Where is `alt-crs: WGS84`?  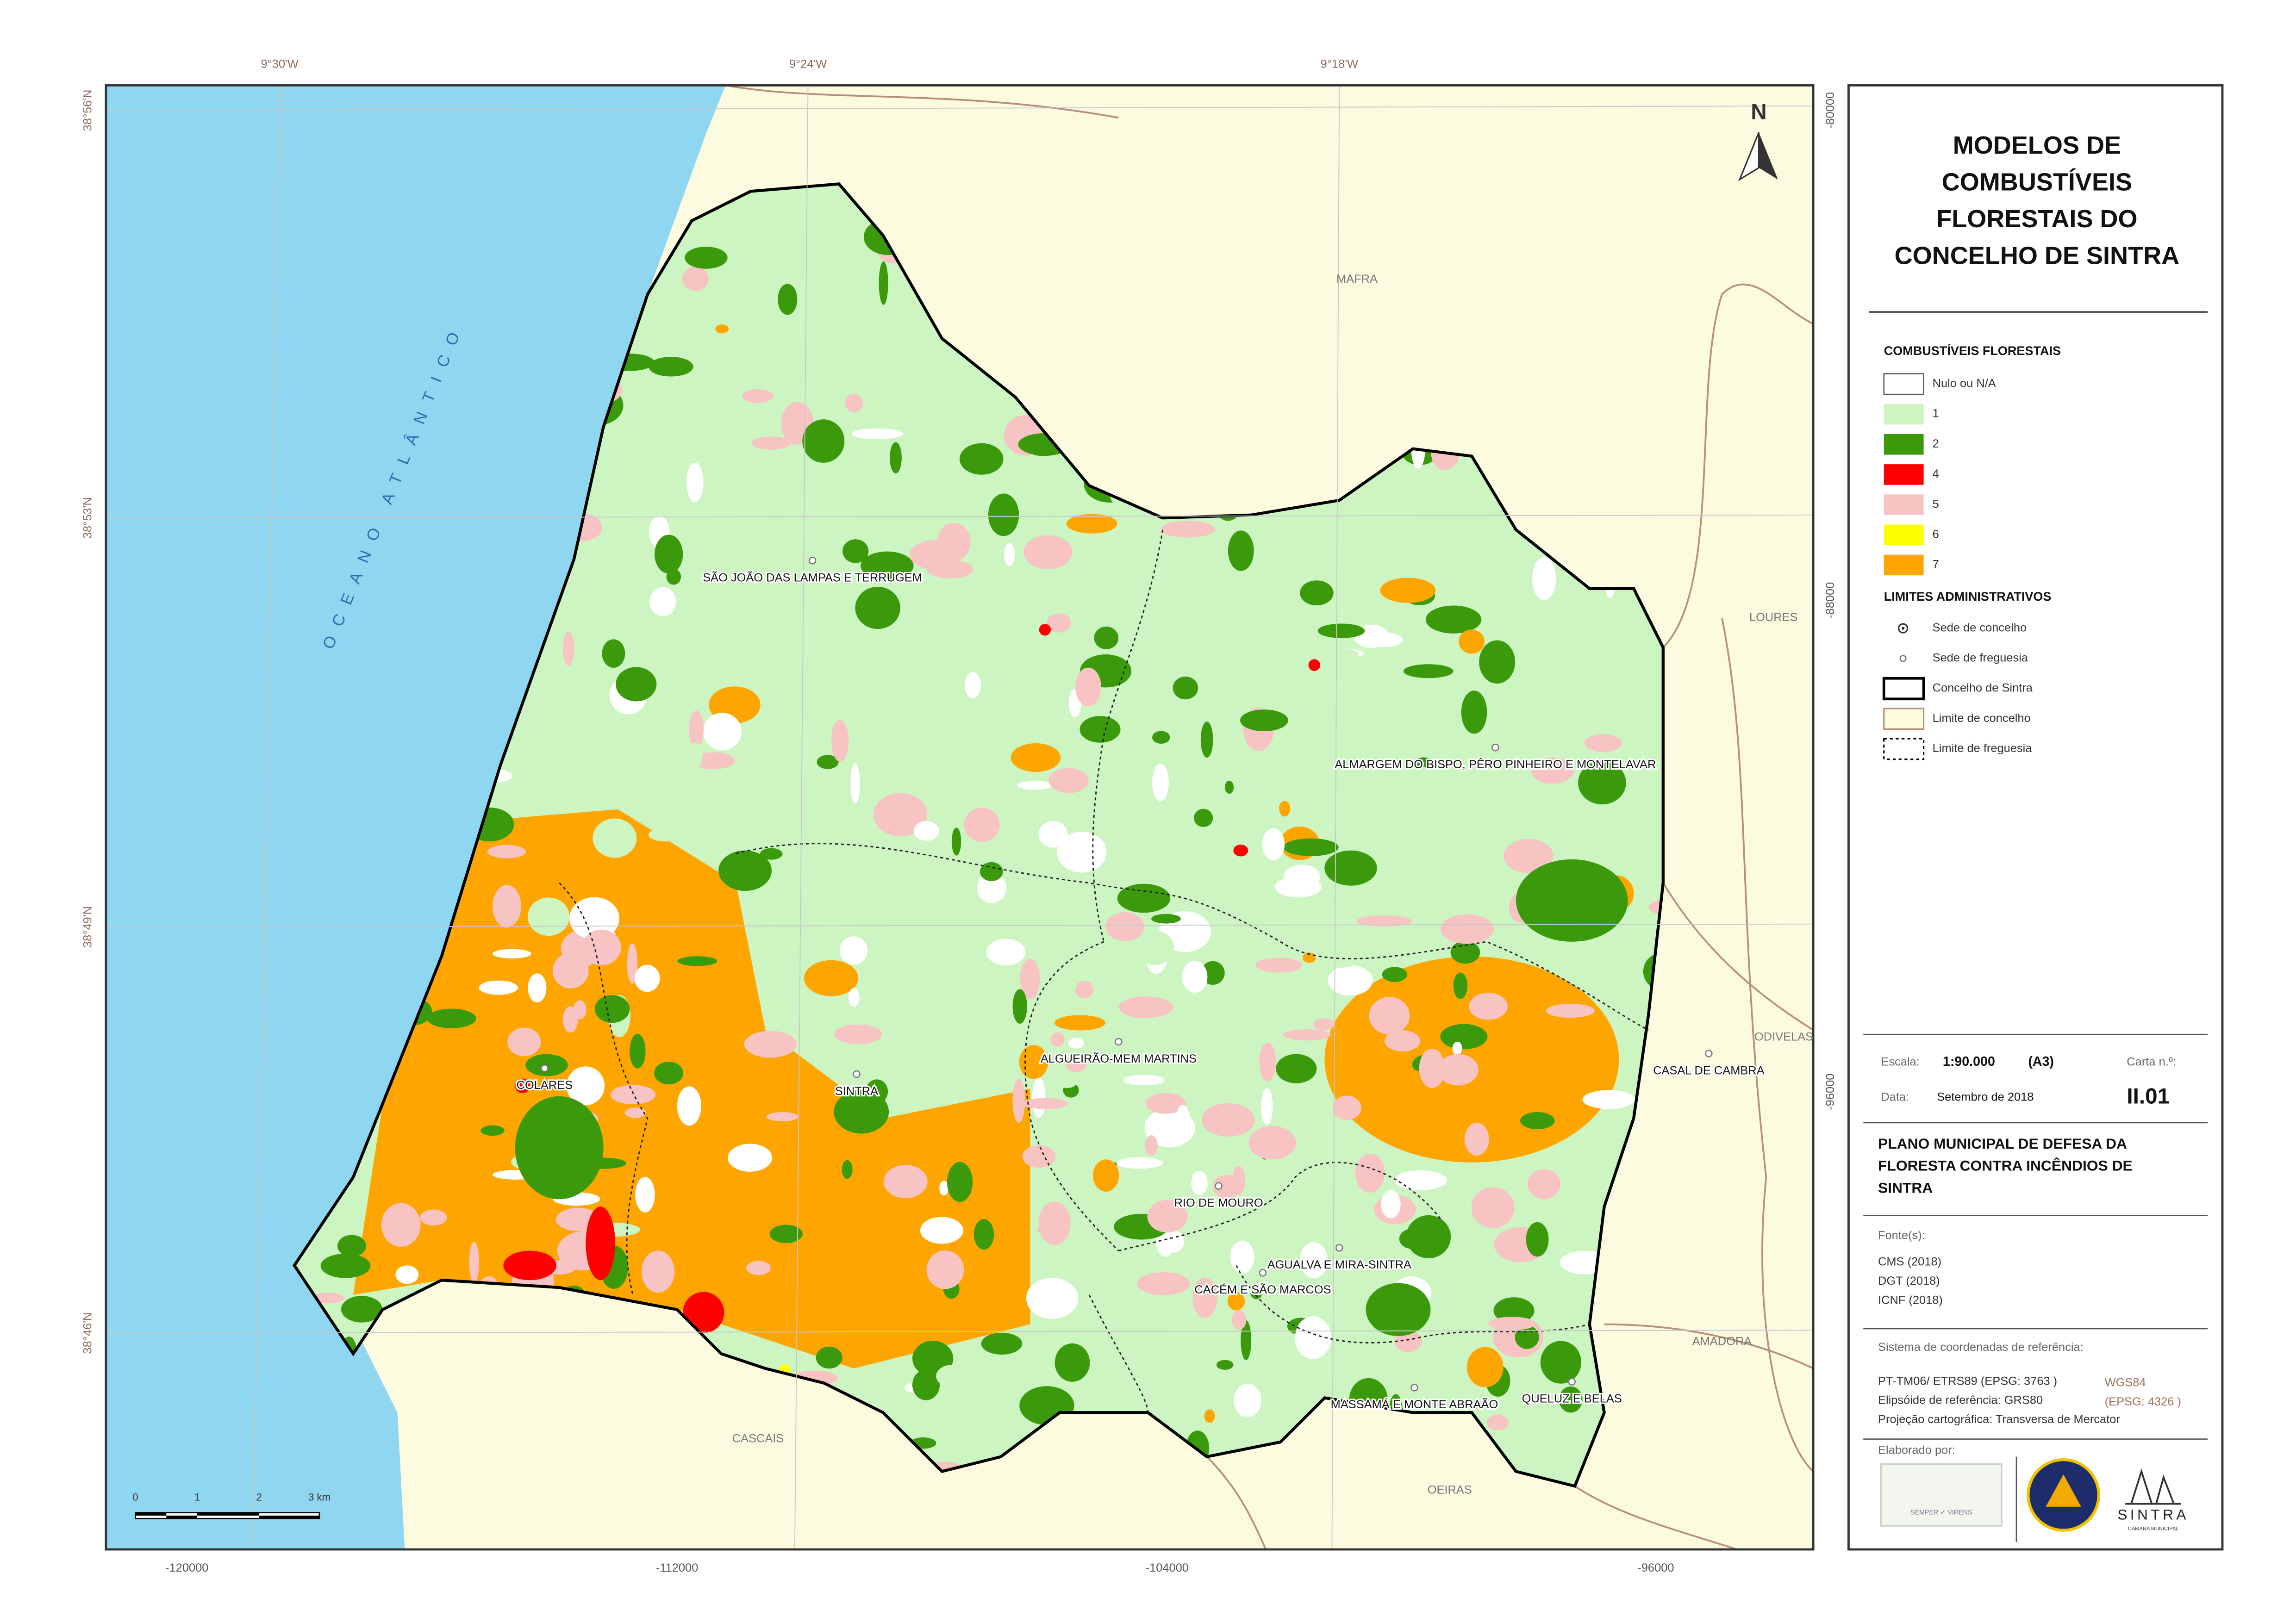
alt-crs: WGS84 is located at coordinates (2125, 1382).